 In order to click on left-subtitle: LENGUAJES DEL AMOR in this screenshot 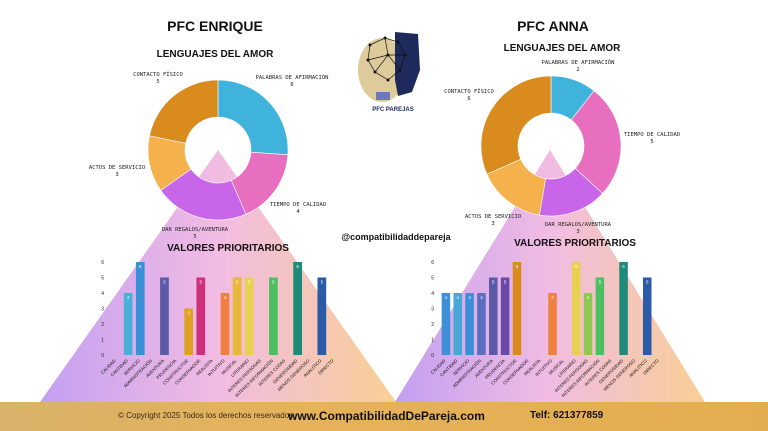, I will do `click(215, 54)`.